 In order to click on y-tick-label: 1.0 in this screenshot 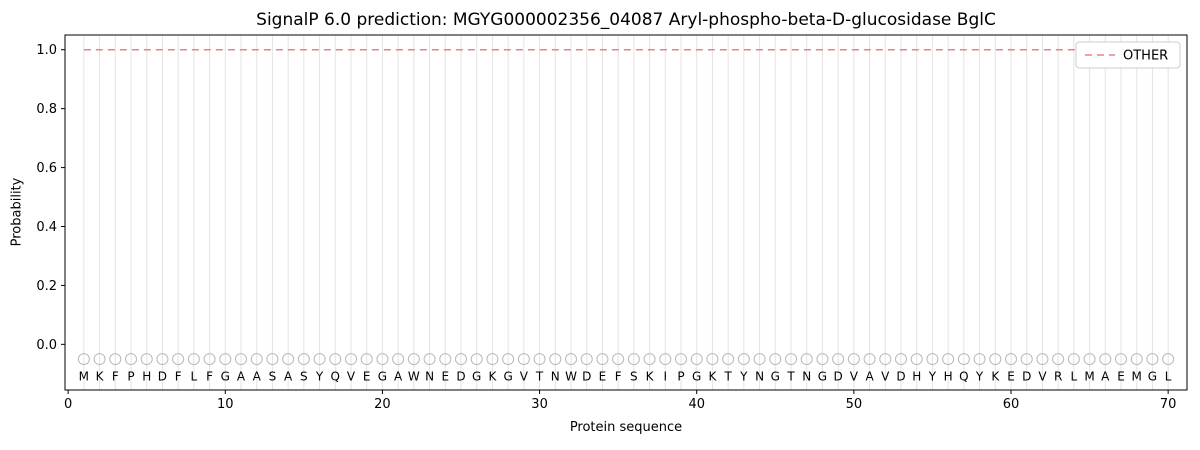, I will do `click(46, 50)`.